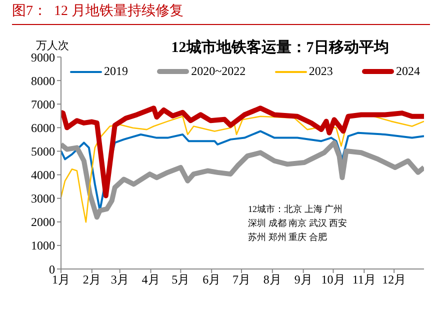 The height and width of the screenshot is (334, 442). I want to click on annotation: 苏州 郑州 重庆 合肥, so click(287, 237).